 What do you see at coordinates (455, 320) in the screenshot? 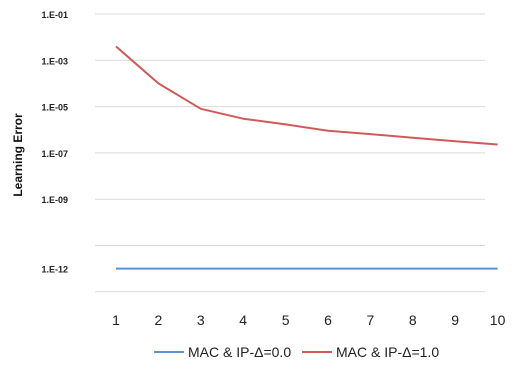
I see `x-tick-label-8: 9` at bounding box center [455, 320].